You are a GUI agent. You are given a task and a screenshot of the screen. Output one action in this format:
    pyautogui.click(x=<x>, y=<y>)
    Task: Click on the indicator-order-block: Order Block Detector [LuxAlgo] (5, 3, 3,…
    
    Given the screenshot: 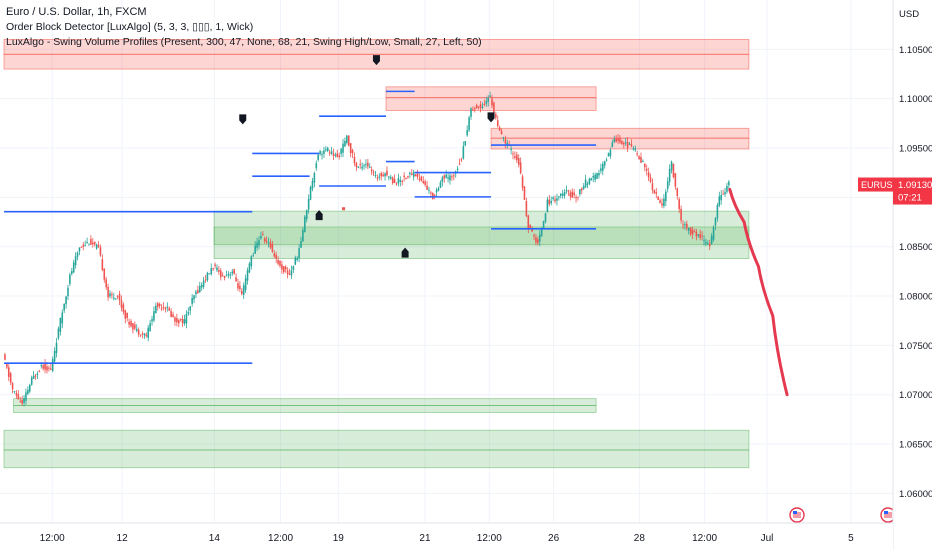 What is the action you would take?
    pyautogui.click(x=130, y=27)
    